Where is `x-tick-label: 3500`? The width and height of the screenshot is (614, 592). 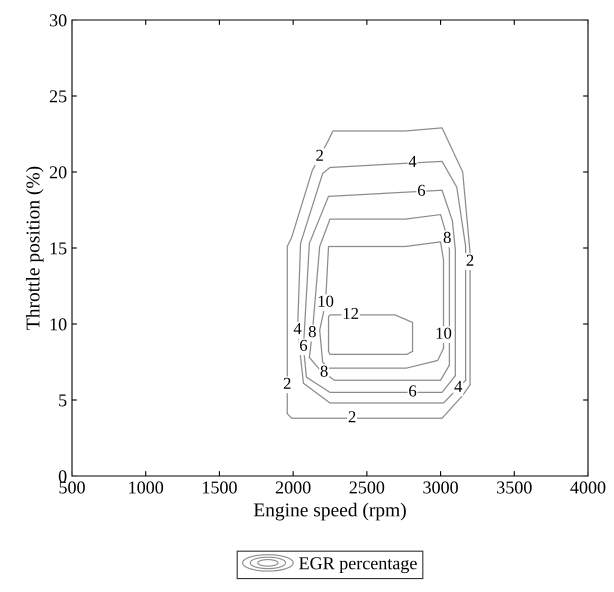 x-tick-label: 3500 is located at coordinates (514, 487).